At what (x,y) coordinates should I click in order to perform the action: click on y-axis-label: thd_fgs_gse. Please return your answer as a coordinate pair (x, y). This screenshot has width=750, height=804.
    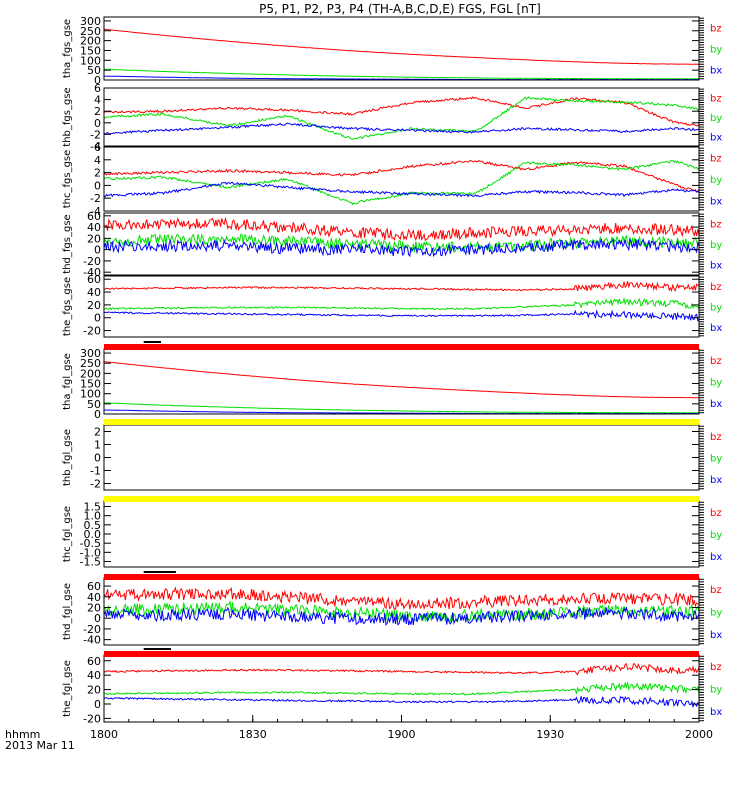
    Looking at the image, I should click on (67, 243).